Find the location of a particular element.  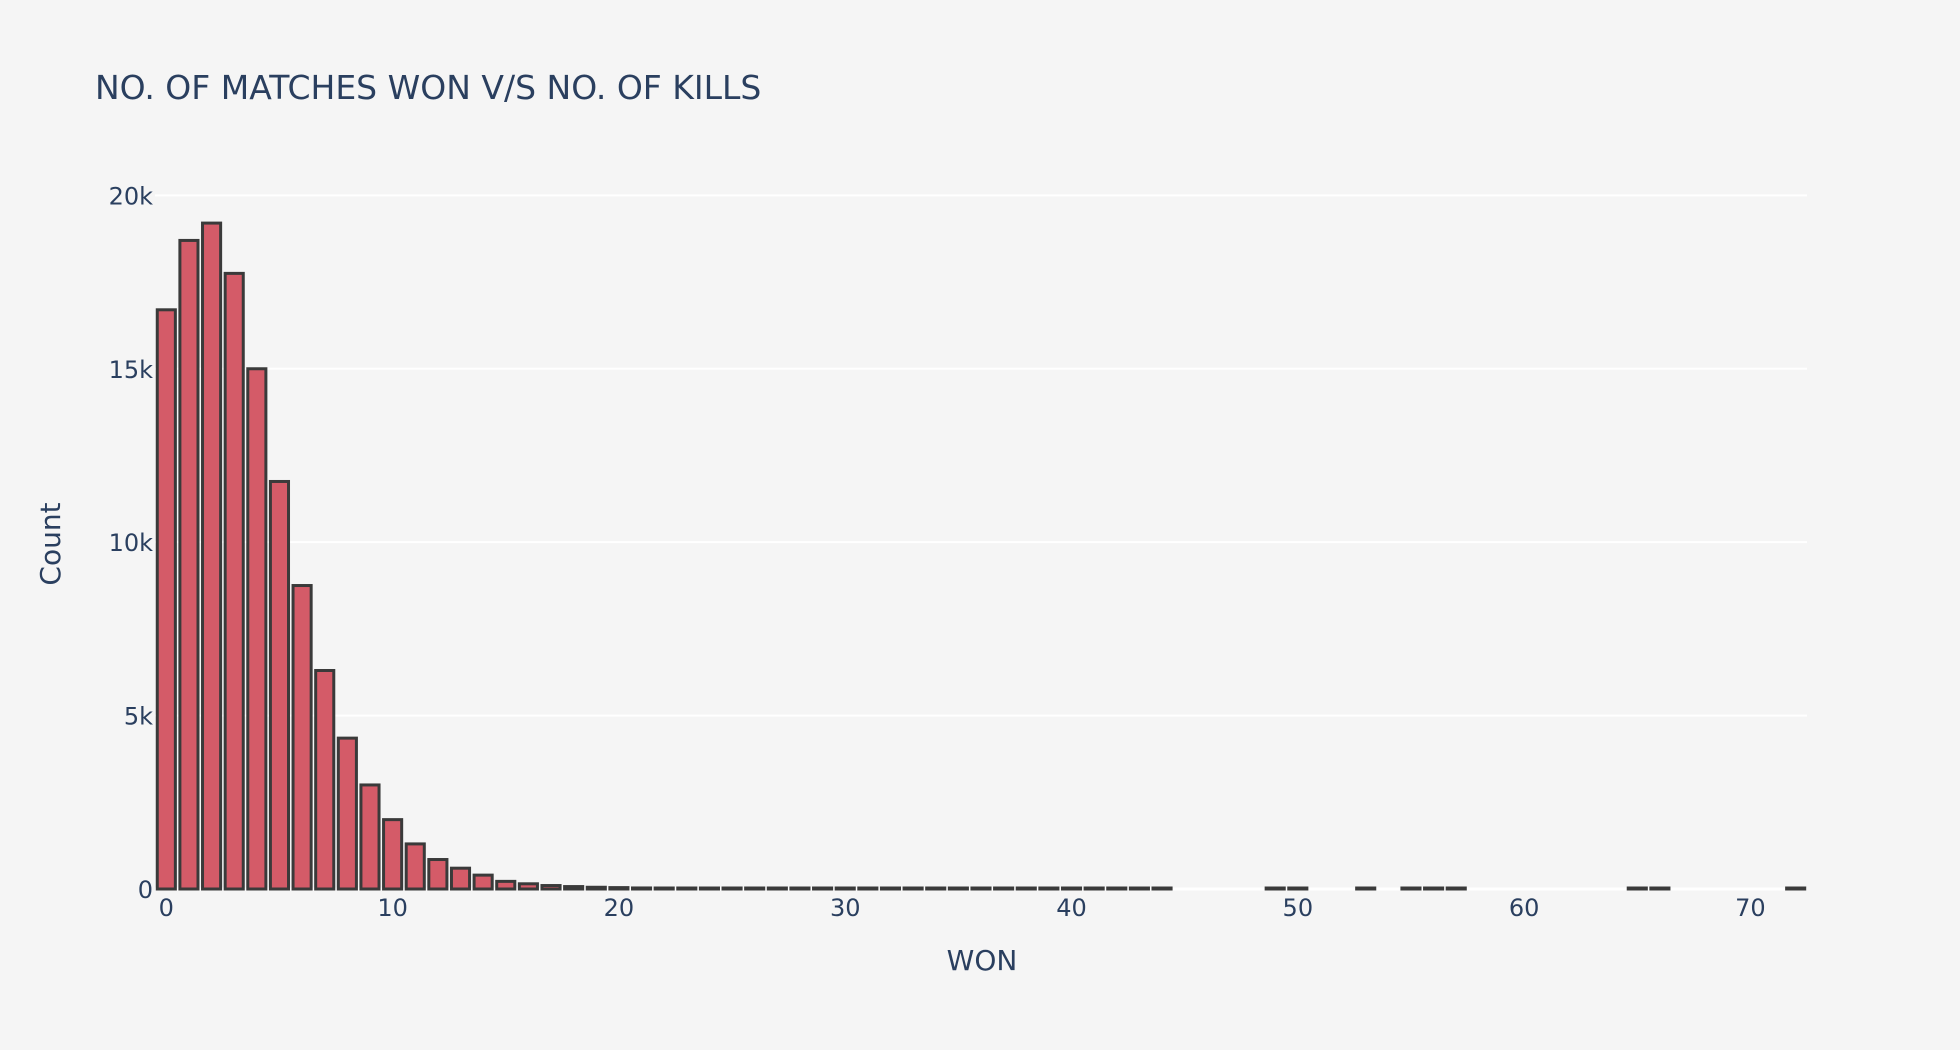

x-tick-label: 70 is located at coordinates (1750, 908).